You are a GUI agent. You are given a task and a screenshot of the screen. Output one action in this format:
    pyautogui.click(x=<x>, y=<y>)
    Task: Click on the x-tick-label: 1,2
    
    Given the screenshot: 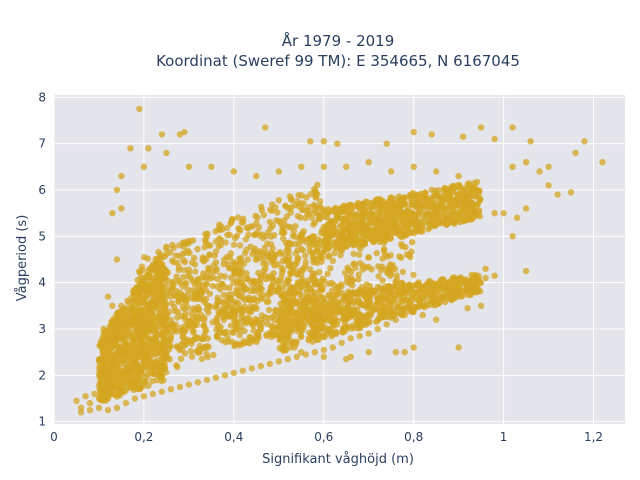 What is the action you would take?
    pyautogui.click(x=593, y=437)
    